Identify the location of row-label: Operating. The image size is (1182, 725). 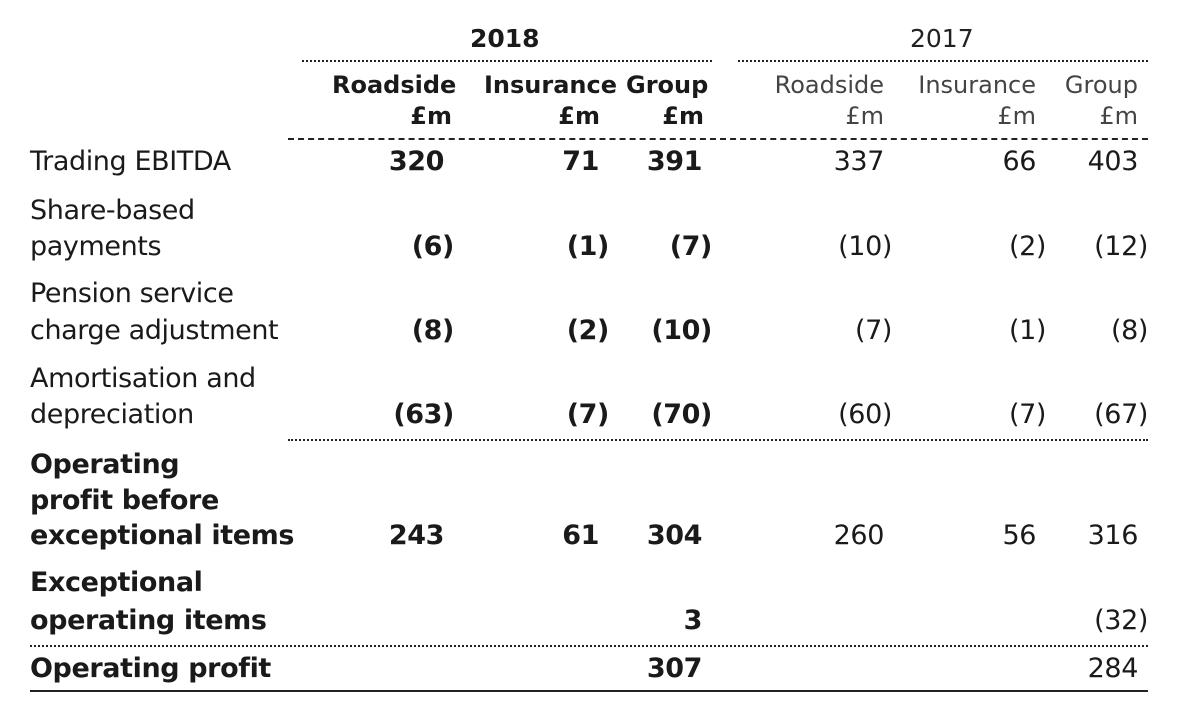
(105, 464).